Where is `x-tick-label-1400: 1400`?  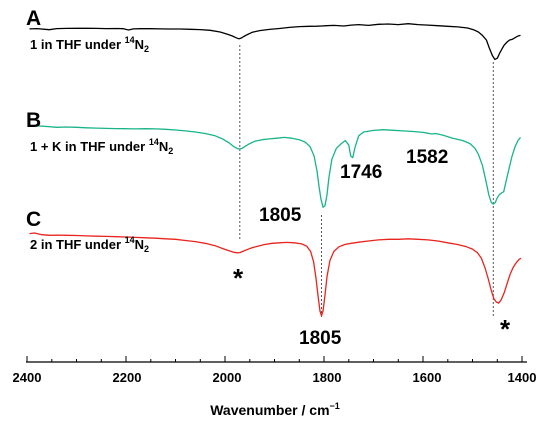
x-tick-label-1400: 1400 is located at coordinates (522, 377).